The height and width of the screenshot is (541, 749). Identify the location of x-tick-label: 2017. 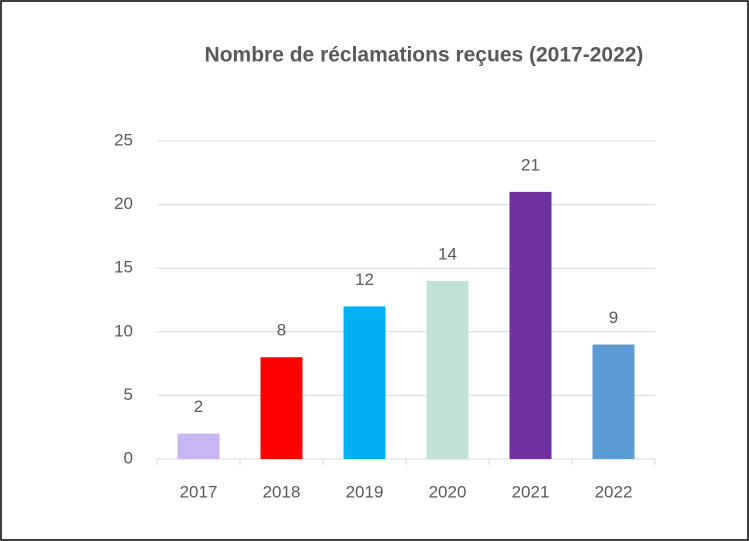
(199, 491).